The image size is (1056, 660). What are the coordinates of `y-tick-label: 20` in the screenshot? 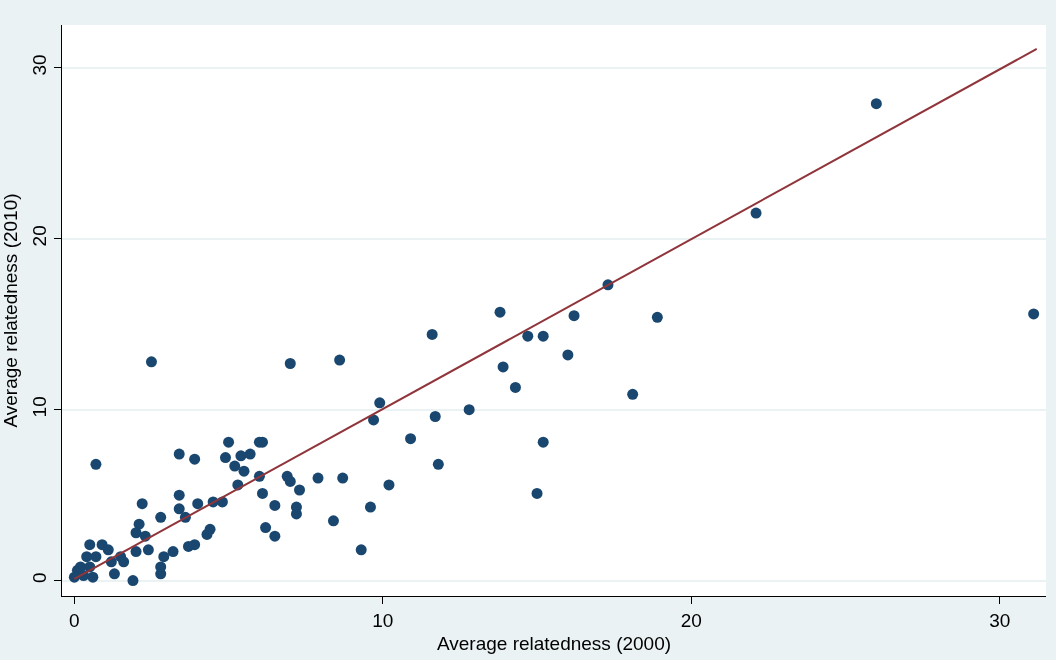 It's located at (40, 236).